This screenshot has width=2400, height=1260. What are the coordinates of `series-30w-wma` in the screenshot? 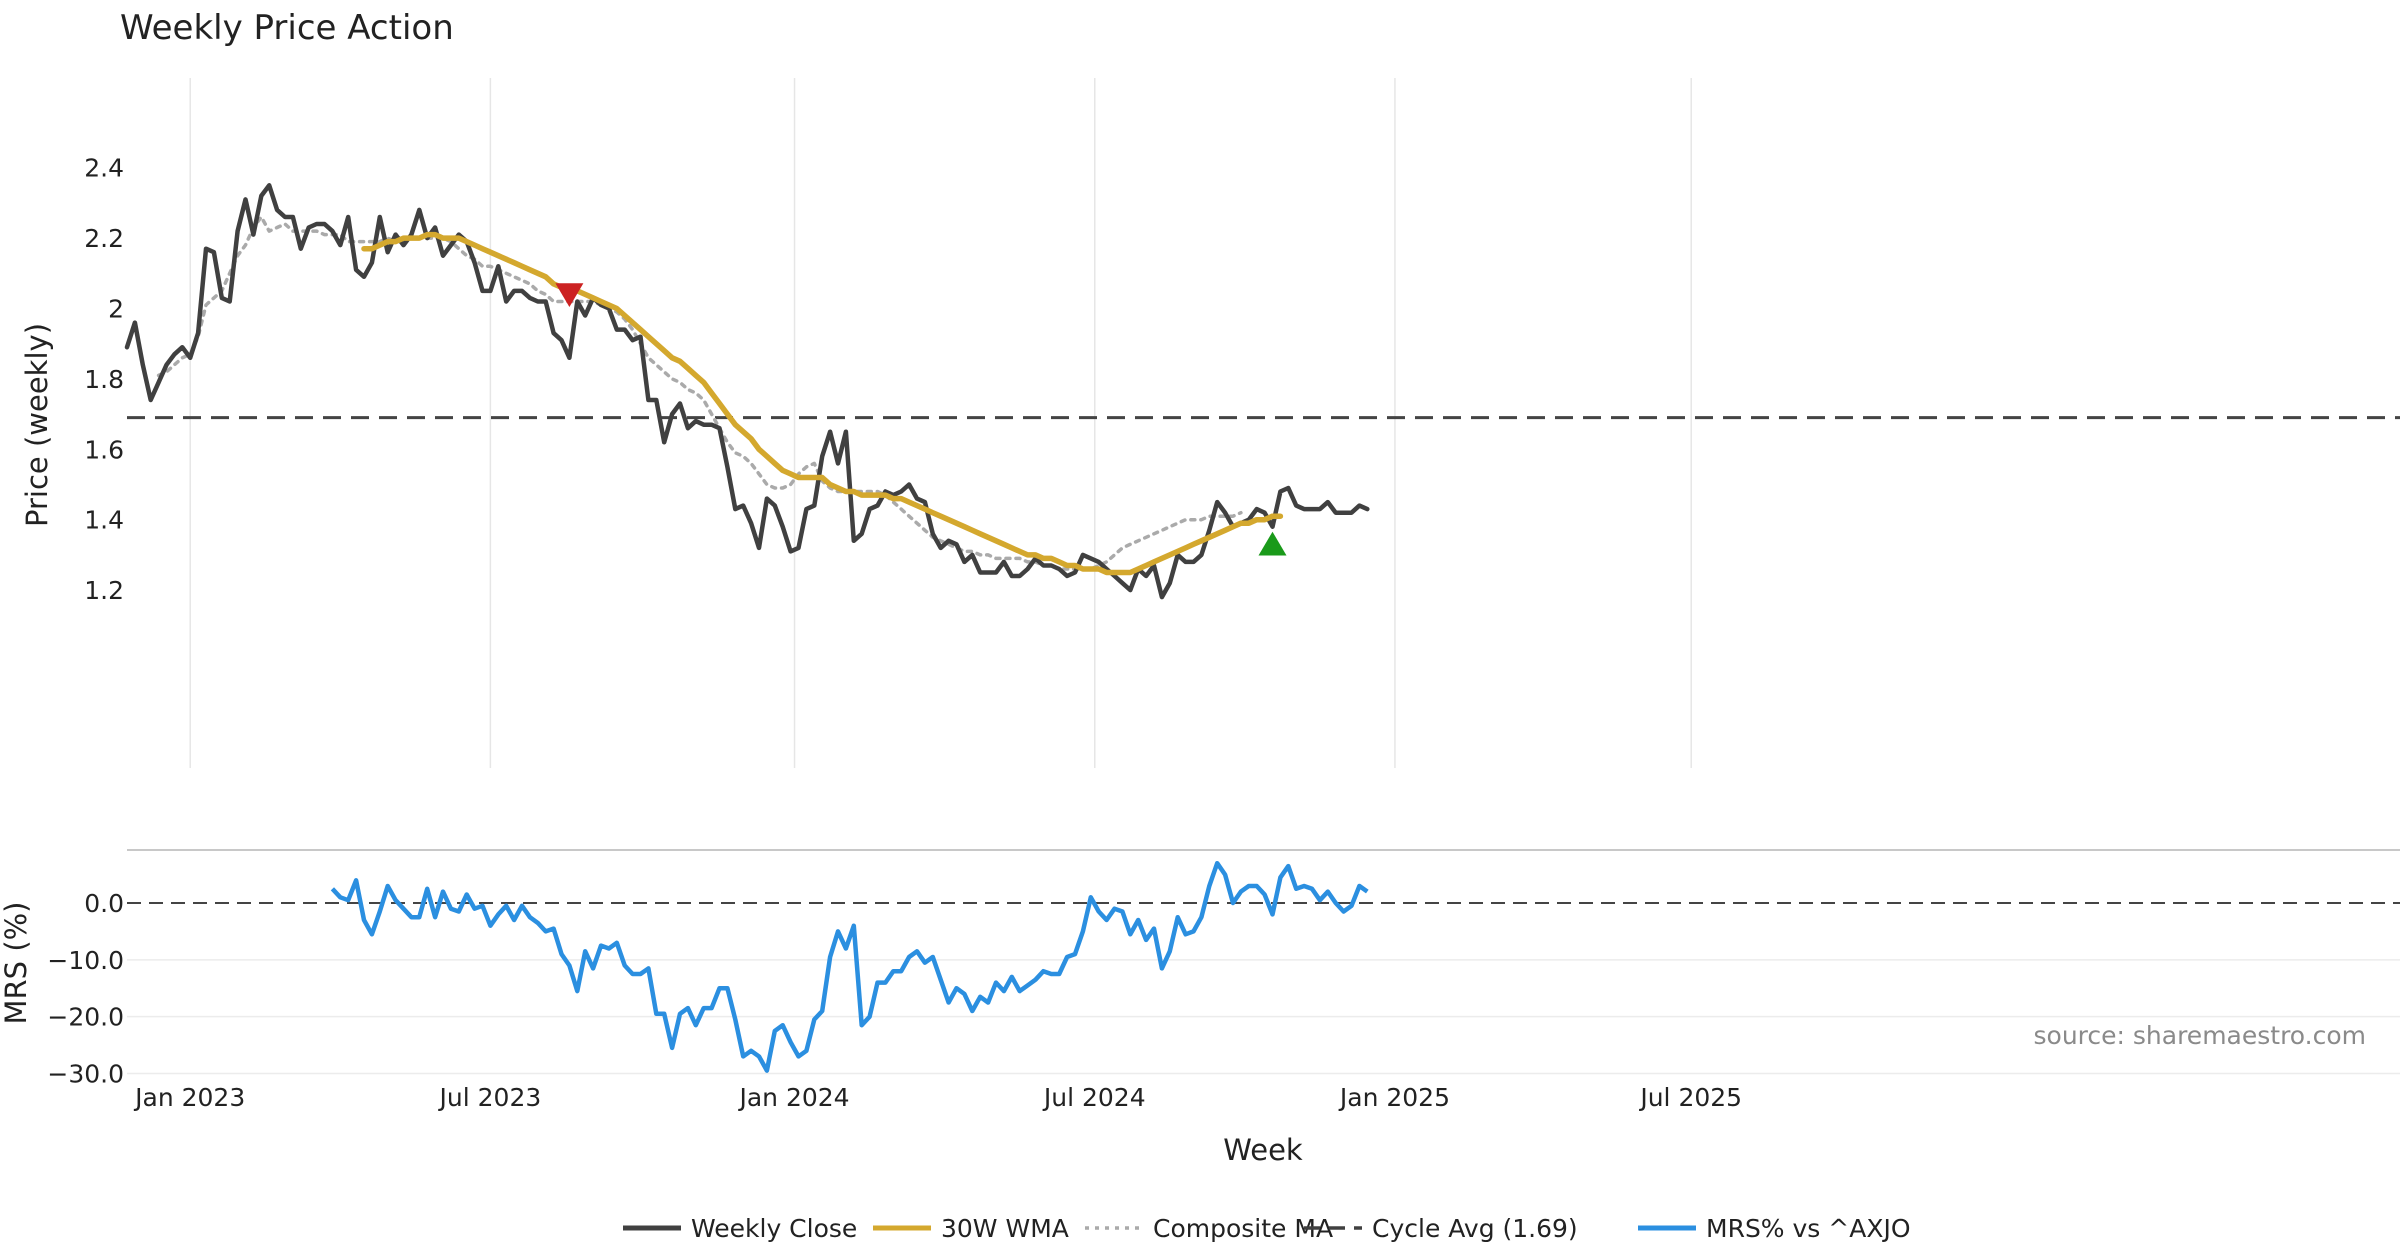 It's located at (822, 403).